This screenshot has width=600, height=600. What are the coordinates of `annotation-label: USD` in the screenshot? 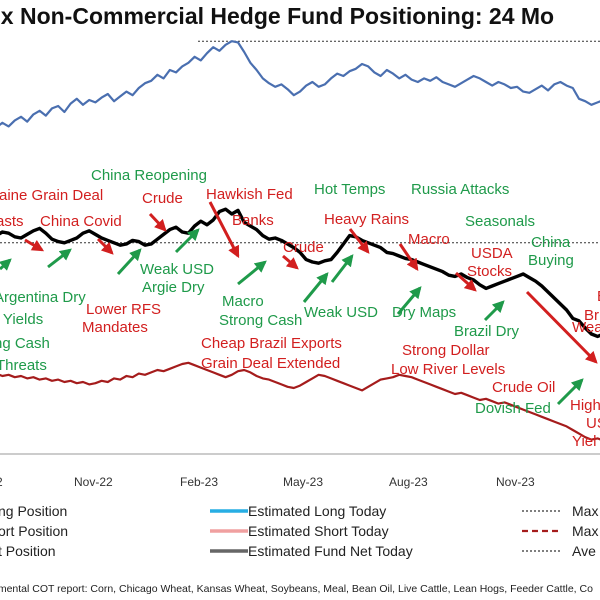 It's located at (593, 423).